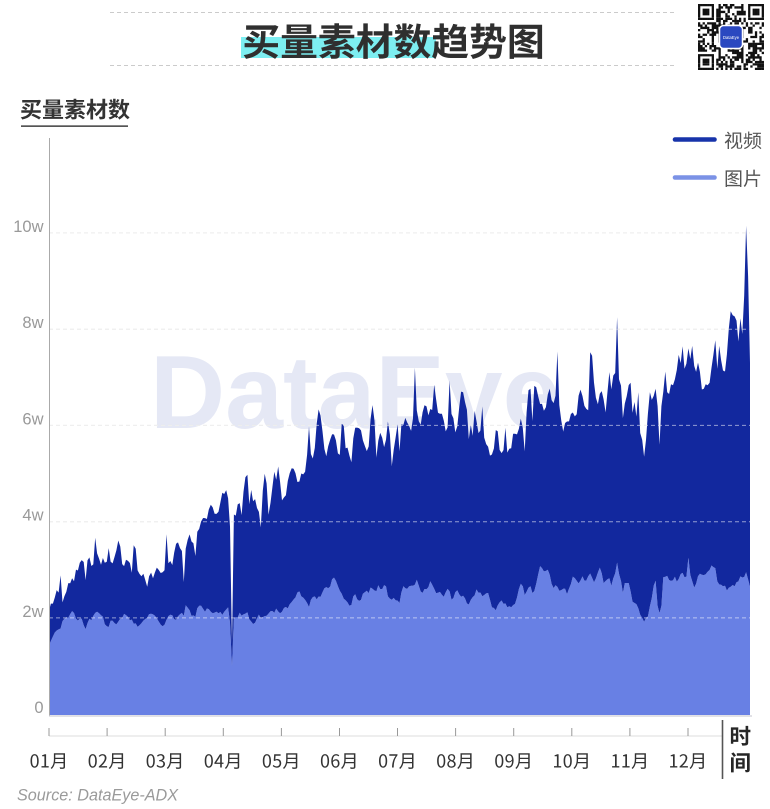 The height and width of the screenshot is (809, 770). I want to click on svg-text: 0, so click(38, 708).